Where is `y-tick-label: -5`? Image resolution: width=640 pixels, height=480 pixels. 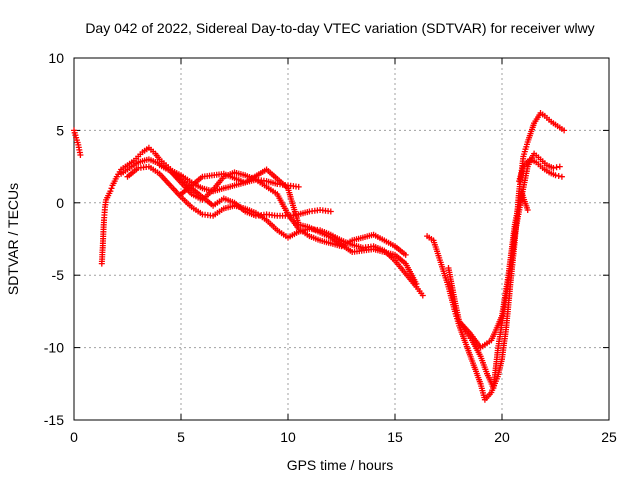
y-tick-label: -5 is located at coordinates (58, 275).